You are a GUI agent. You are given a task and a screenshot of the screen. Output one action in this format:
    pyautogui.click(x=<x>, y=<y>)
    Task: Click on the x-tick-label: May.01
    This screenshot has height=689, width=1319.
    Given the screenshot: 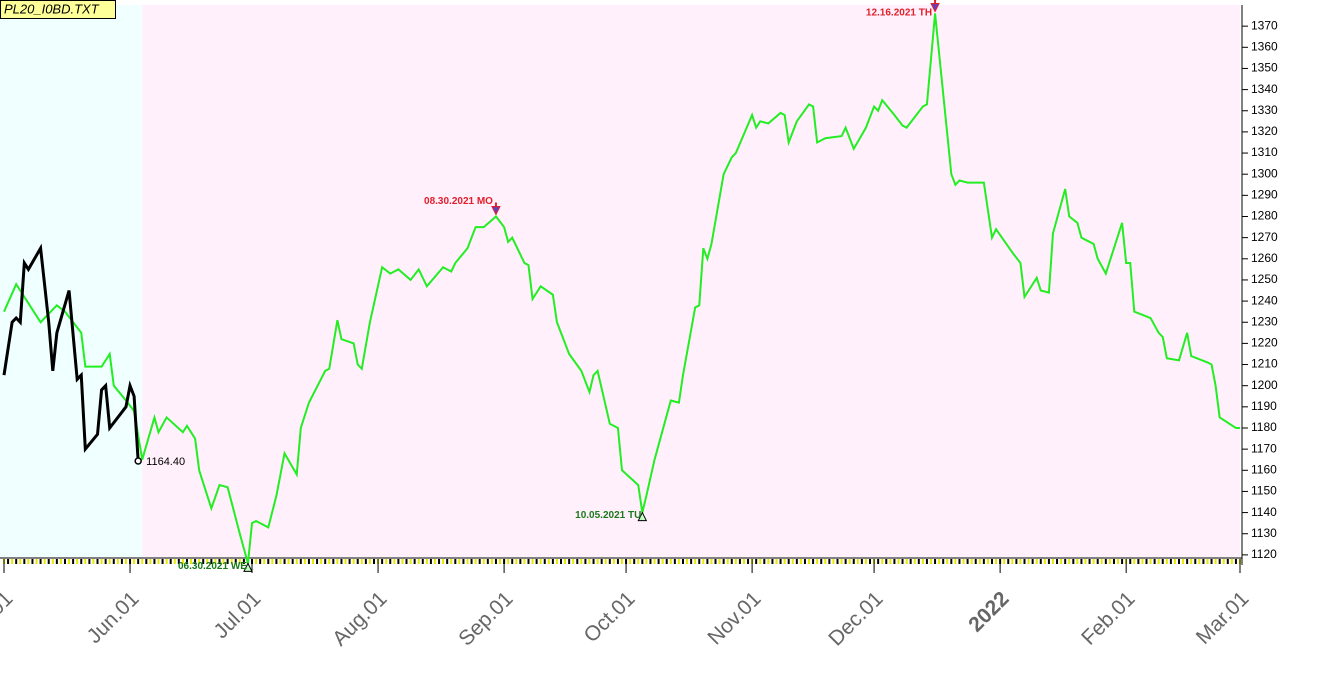 What is the action you would take?
    pyautogui.click(x=8, y=619)
    